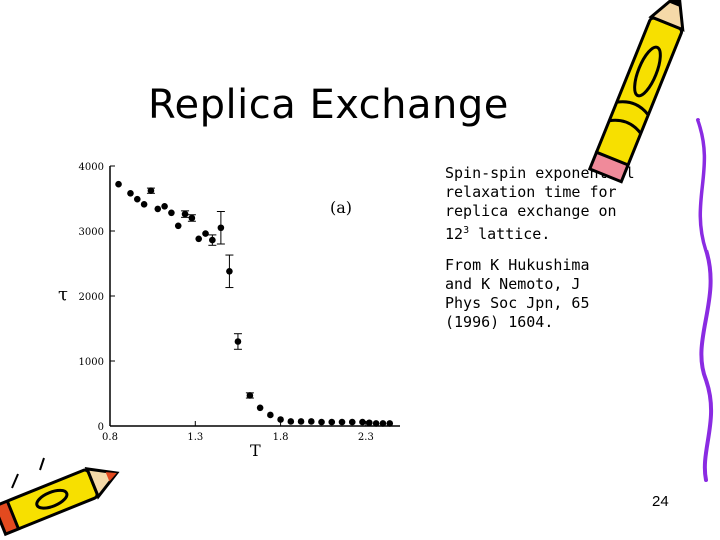  What do you see at coordinates (91, 297) in the screenshot?
I see `y-tick-label: 2000` at bounding box center [91, 297].